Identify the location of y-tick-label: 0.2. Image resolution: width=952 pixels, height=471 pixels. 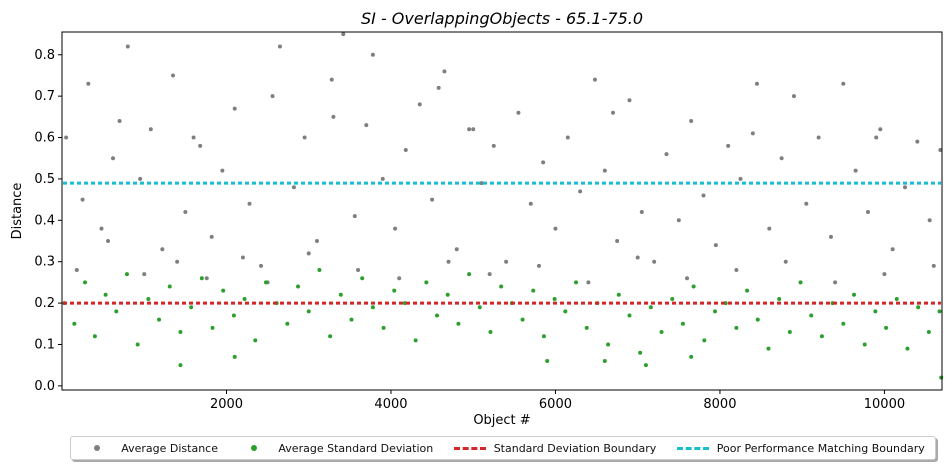
(44, 303).